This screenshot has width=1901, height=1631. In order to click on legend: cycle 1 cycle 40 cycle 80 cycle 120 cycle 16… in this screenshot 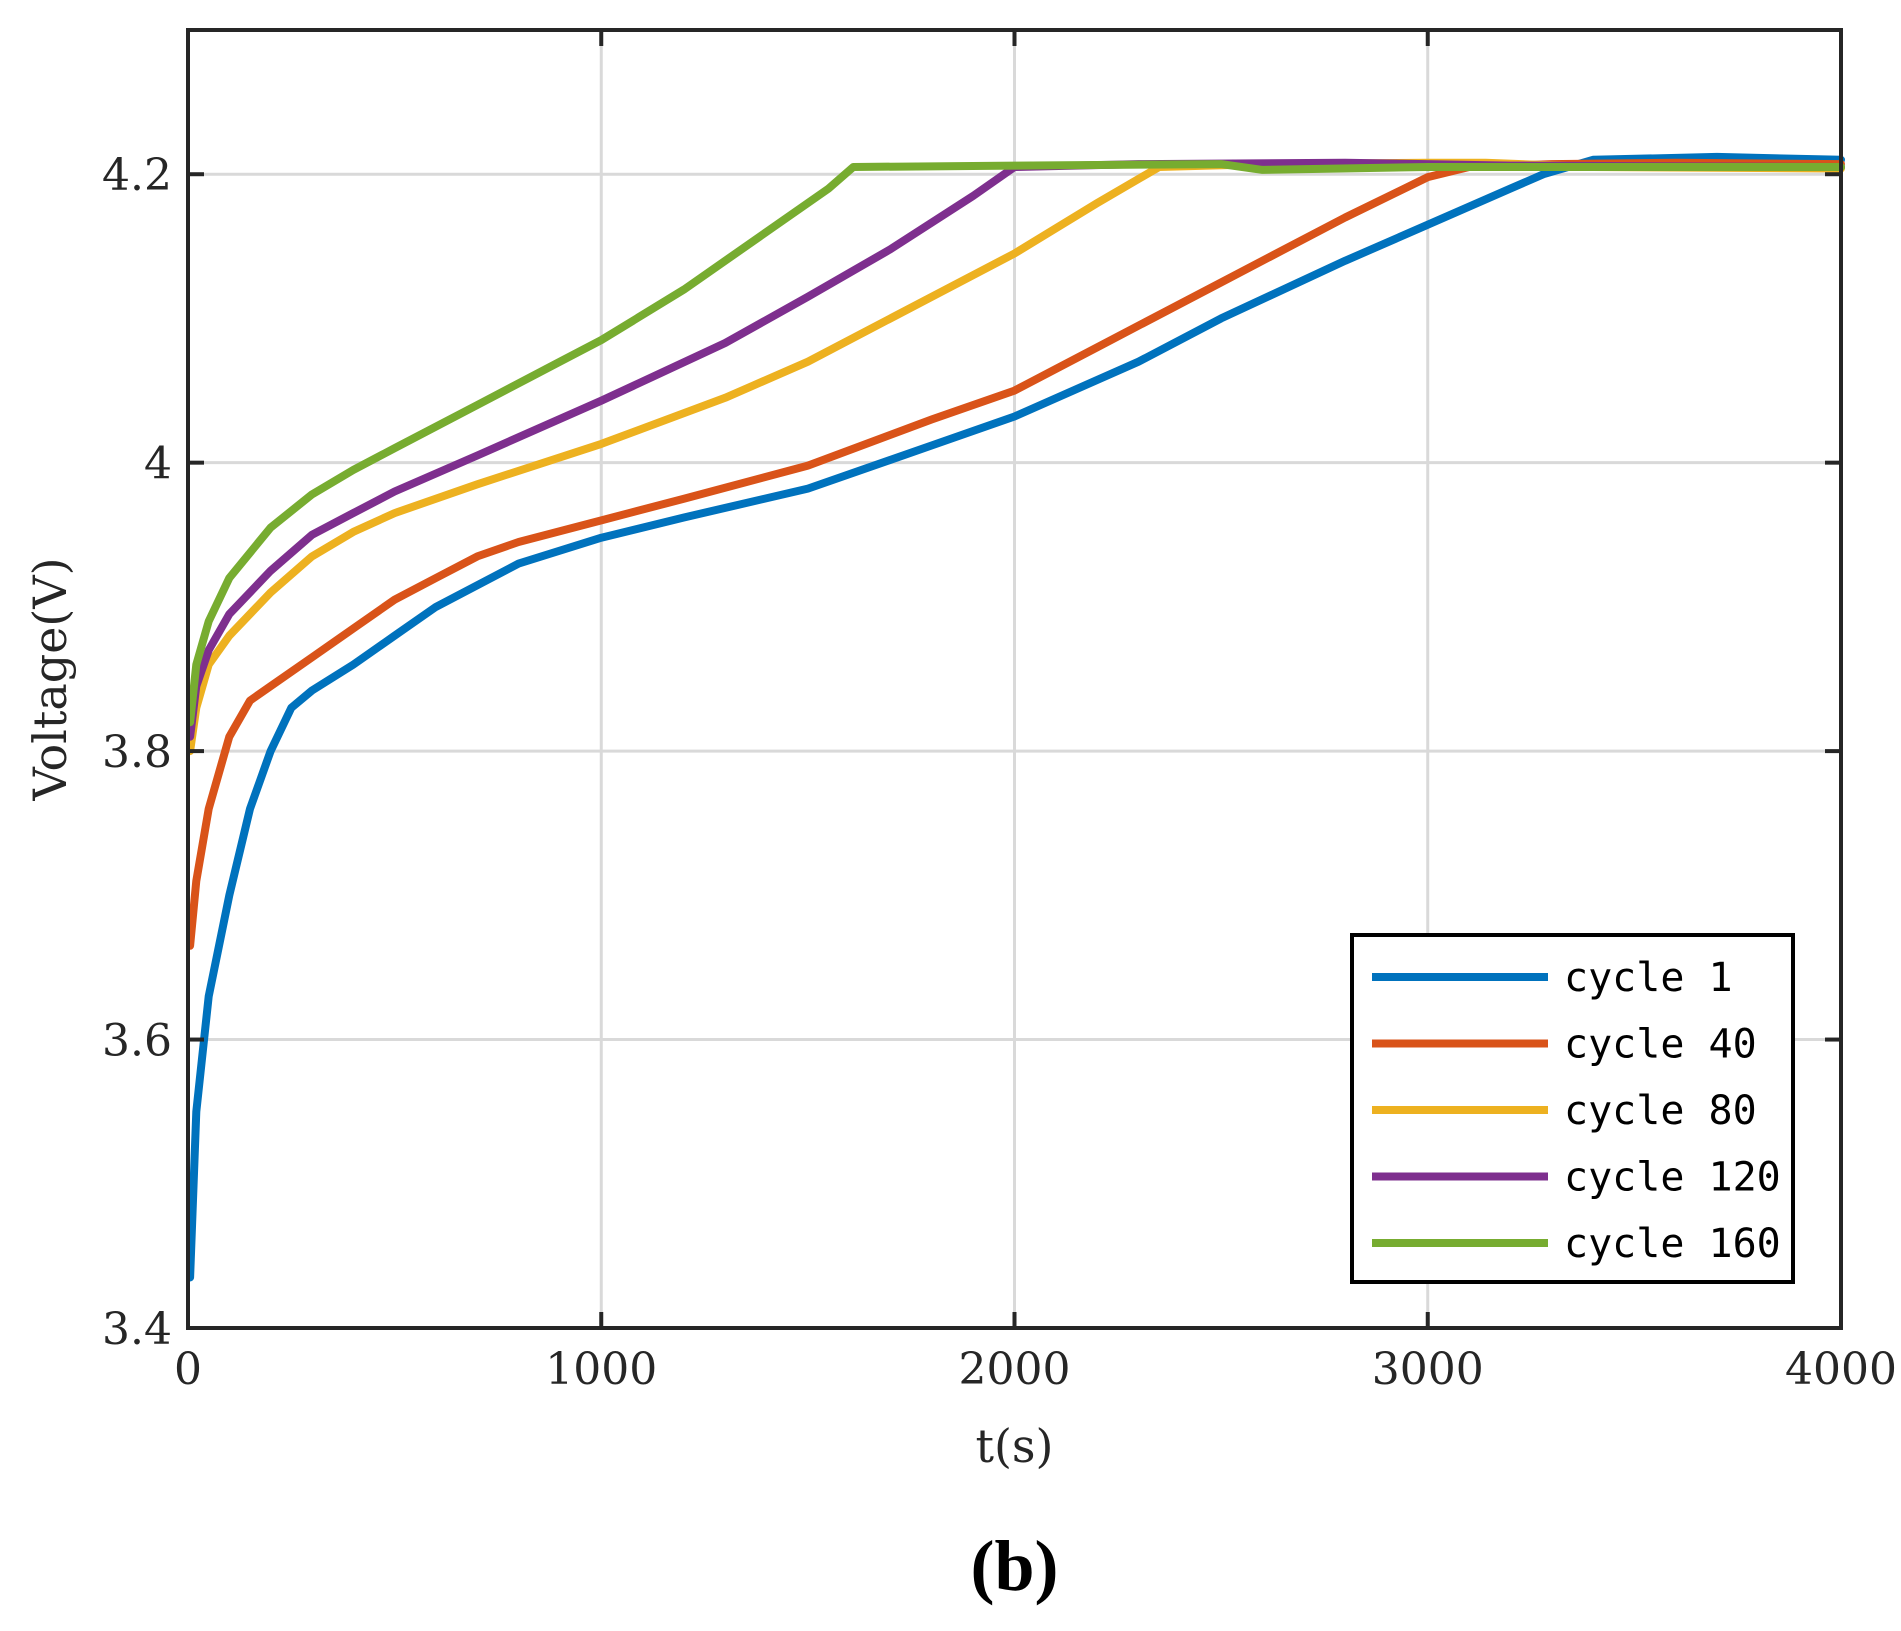, I will do `click(1572, 1108)`.